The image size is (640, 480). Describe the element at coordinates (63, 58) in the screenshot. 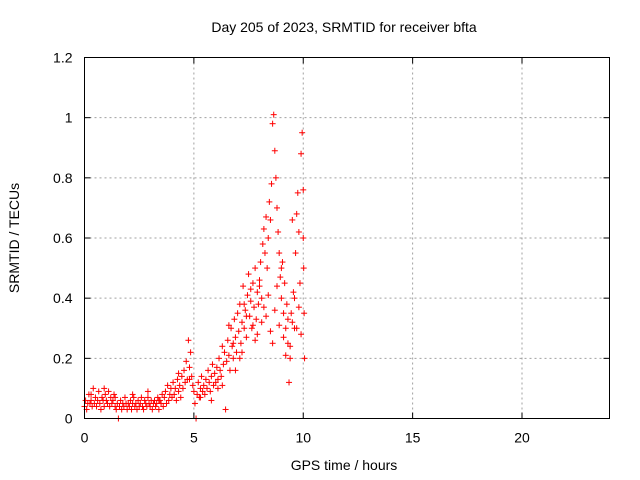

I see `y-tick-label: 1.2` at that location.